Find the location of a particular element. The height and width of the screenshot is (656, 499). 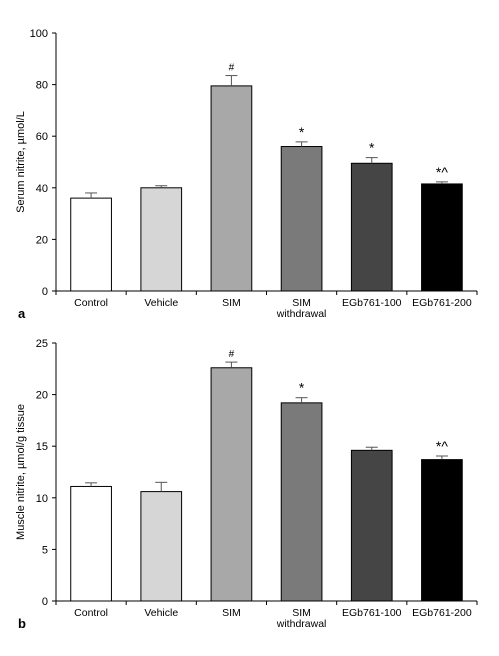

y-tick-label: 10 is located at coordinates (42, 499).